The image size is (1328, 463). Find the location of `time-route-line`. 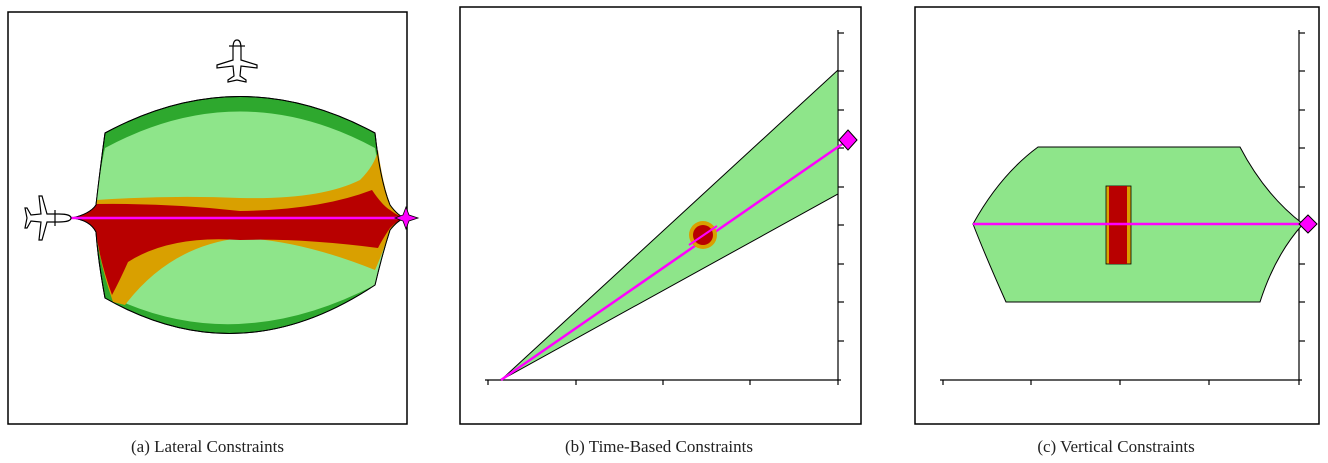

time-route-line is located at coordinates (674, 260).